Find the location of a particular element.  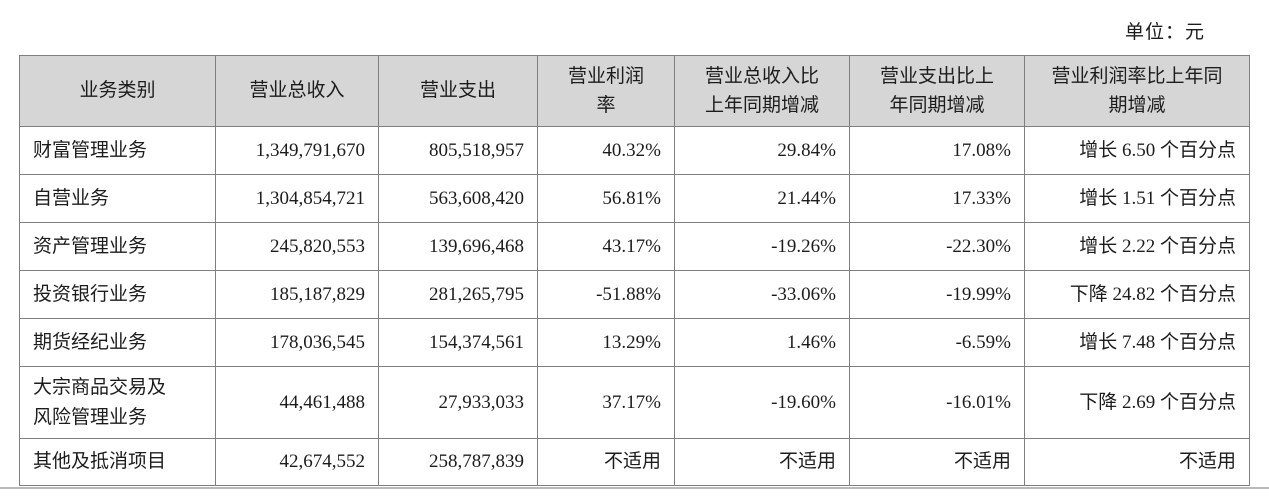

cell-total-revenue: 42,674,552 is located at coordinates (297, 462).